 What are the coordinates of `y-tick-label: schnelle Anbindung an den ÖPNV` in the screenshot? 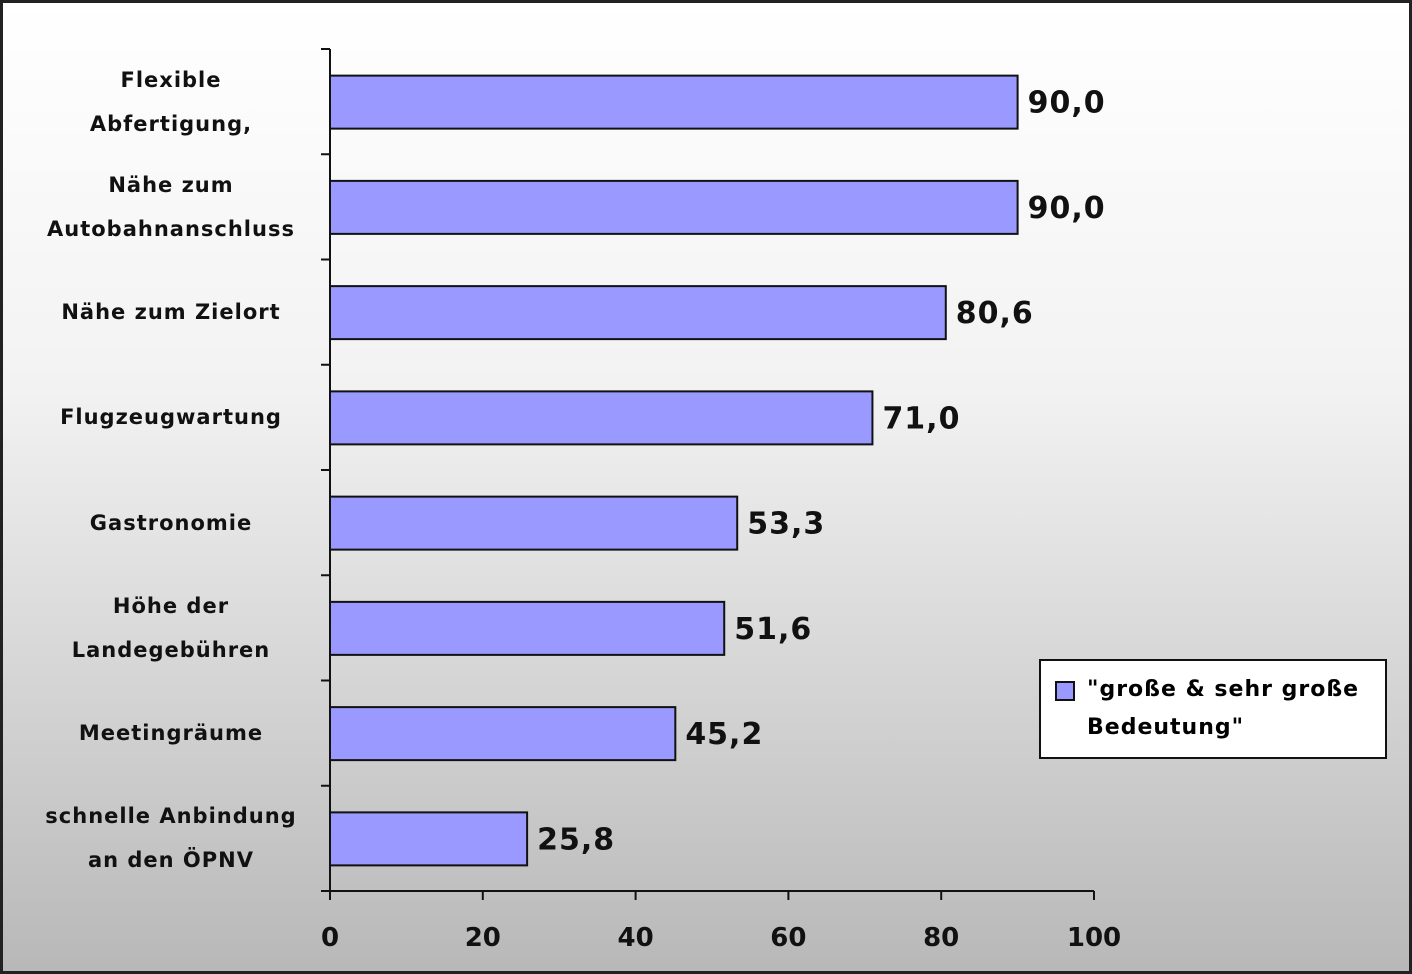 It's located at (171, 838).